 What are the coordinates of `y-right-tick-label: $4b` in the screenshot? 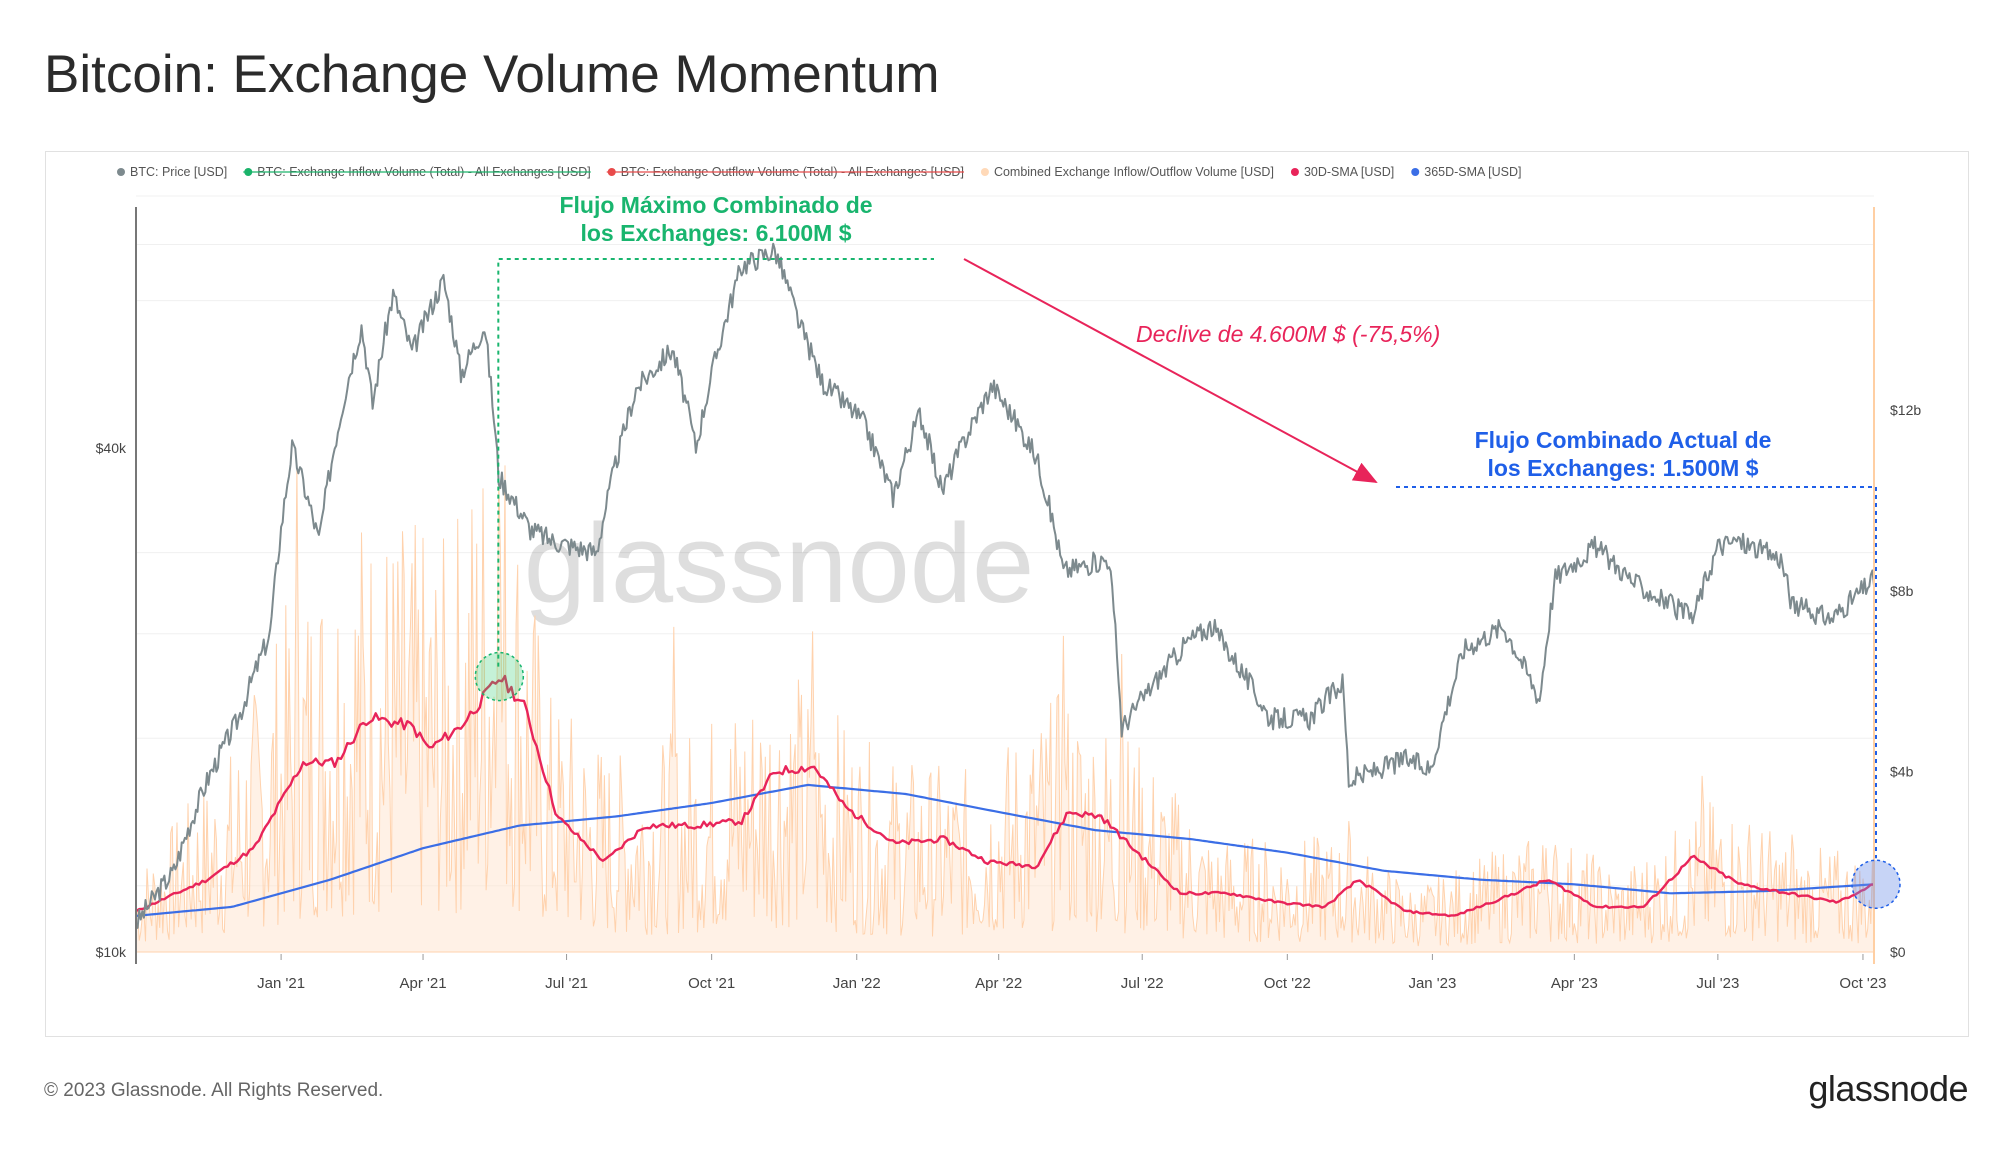 It's located at (1902, 771).